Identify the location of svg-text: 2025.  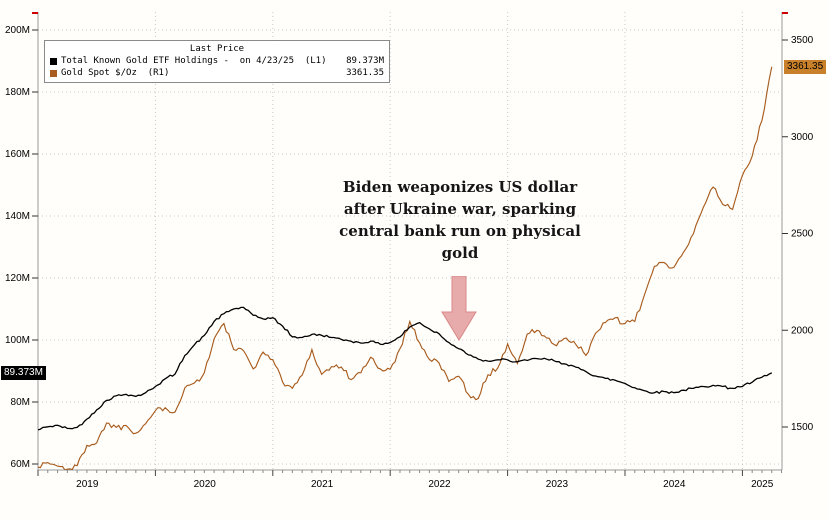
(762, 484).